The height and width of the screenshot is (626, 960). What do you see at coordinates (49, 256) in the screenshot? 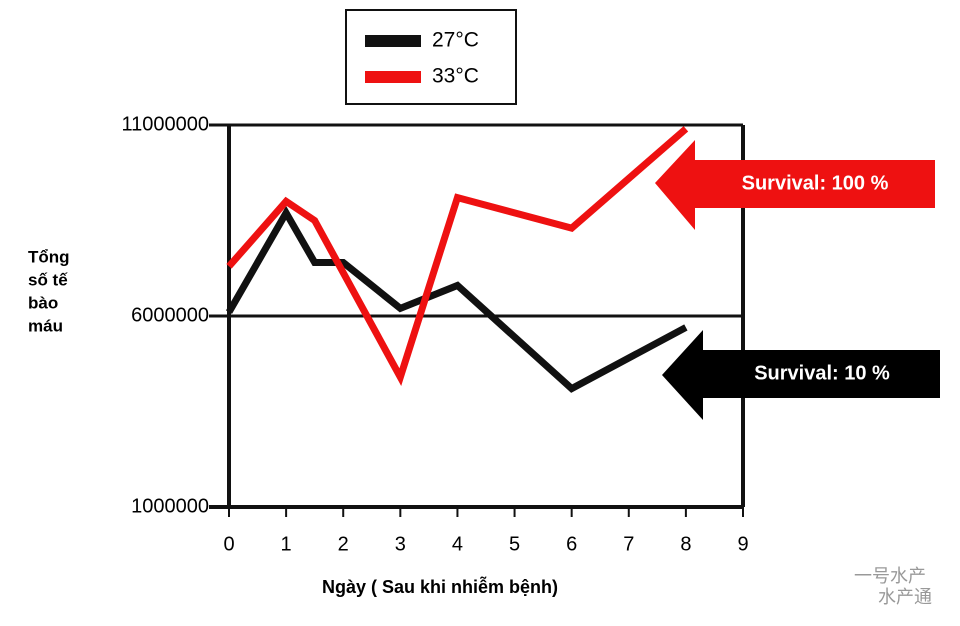
I see `y-axis-label: Tổng` at bounding box center [49, 256].